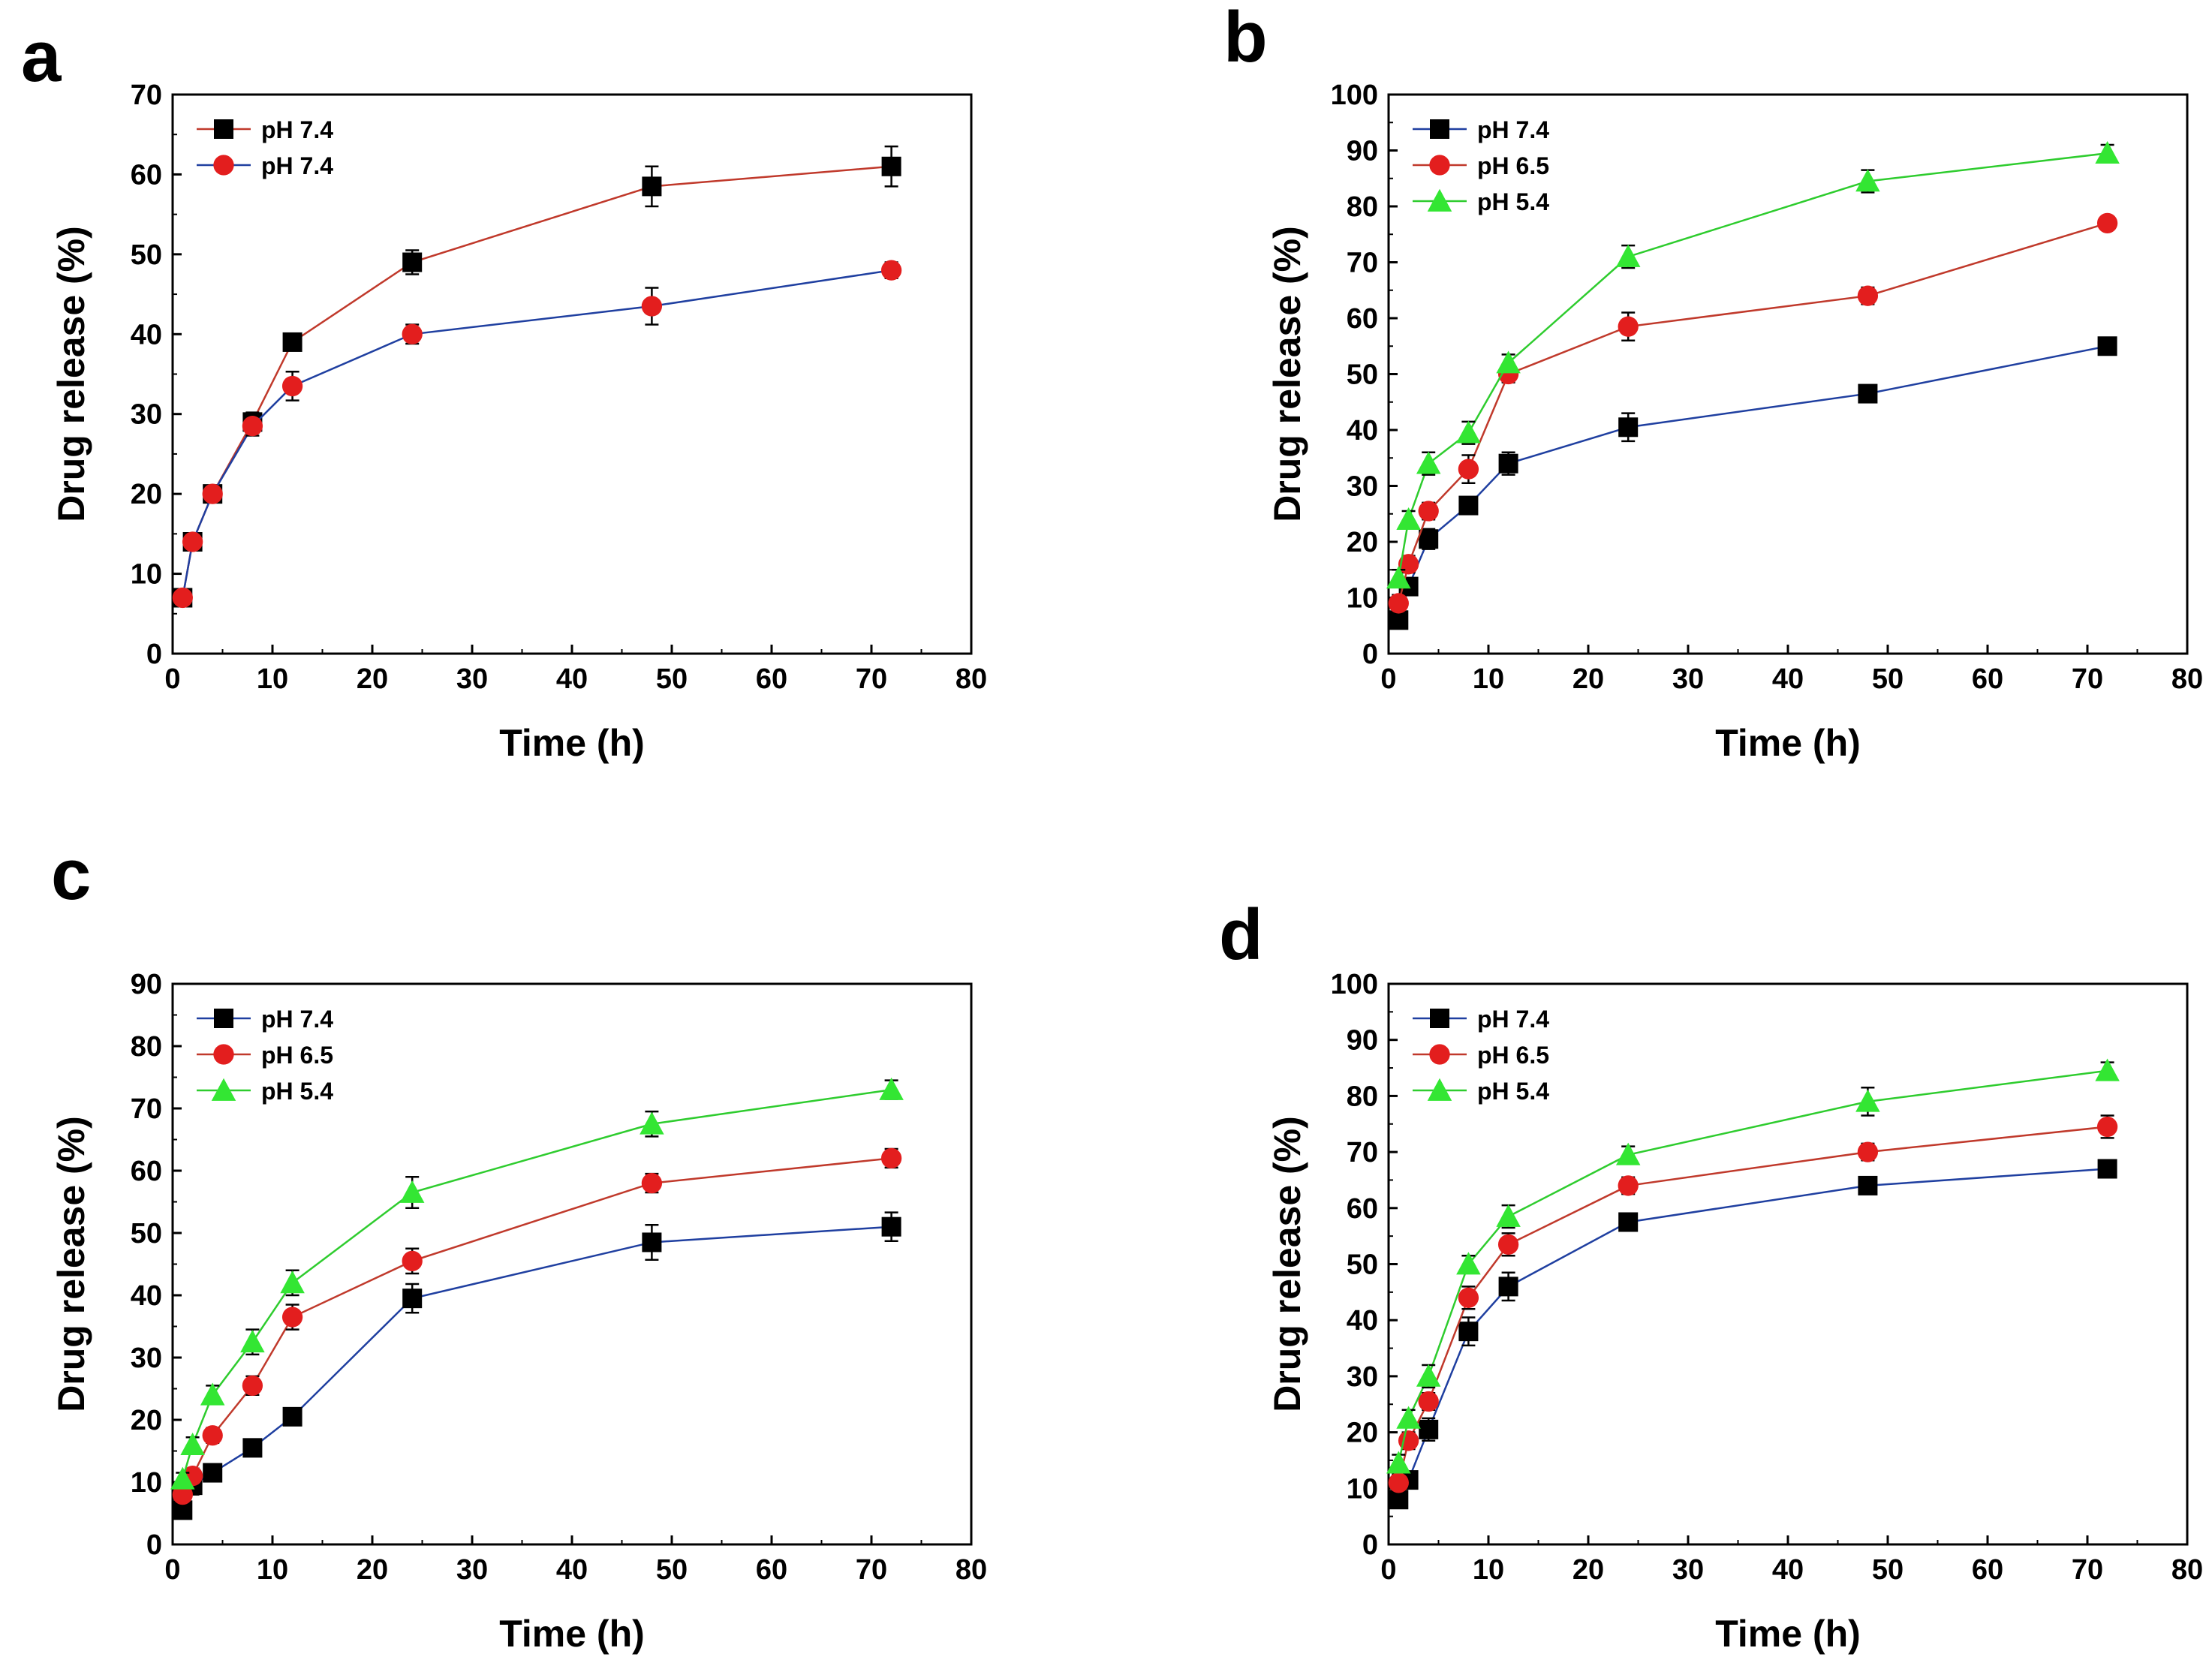 This screenshot has width=2212, height=1675. I want to click on x-tick-label: 20, so click(1588, 1570).